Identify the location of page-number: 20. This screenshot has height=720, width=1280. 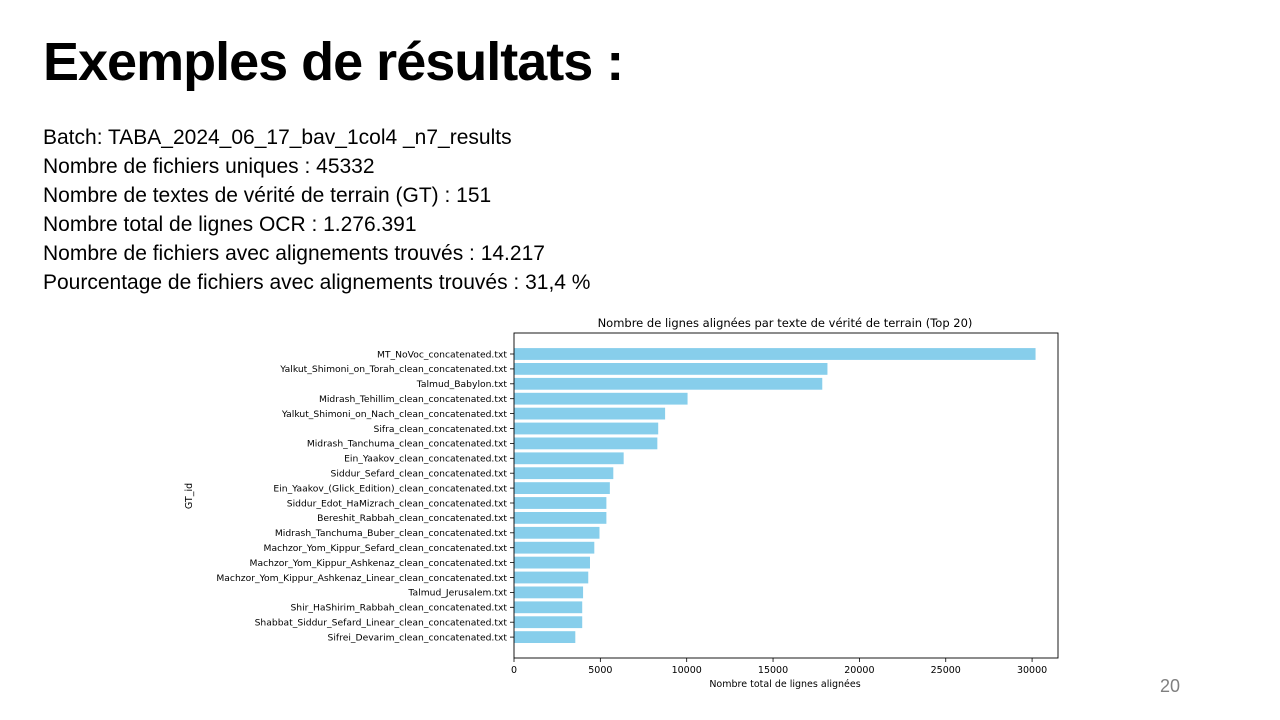
(1170, 686).